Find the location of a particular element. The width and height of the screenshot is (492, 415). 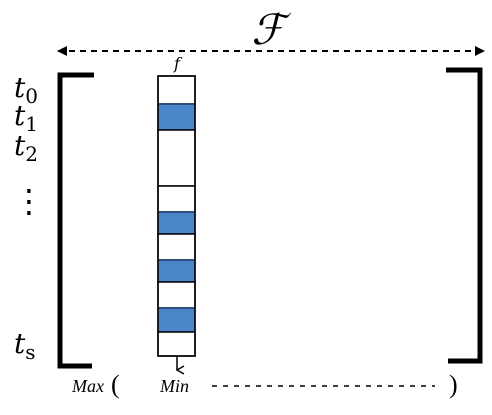

column-label-f: f is located at coordinates (178, 63).